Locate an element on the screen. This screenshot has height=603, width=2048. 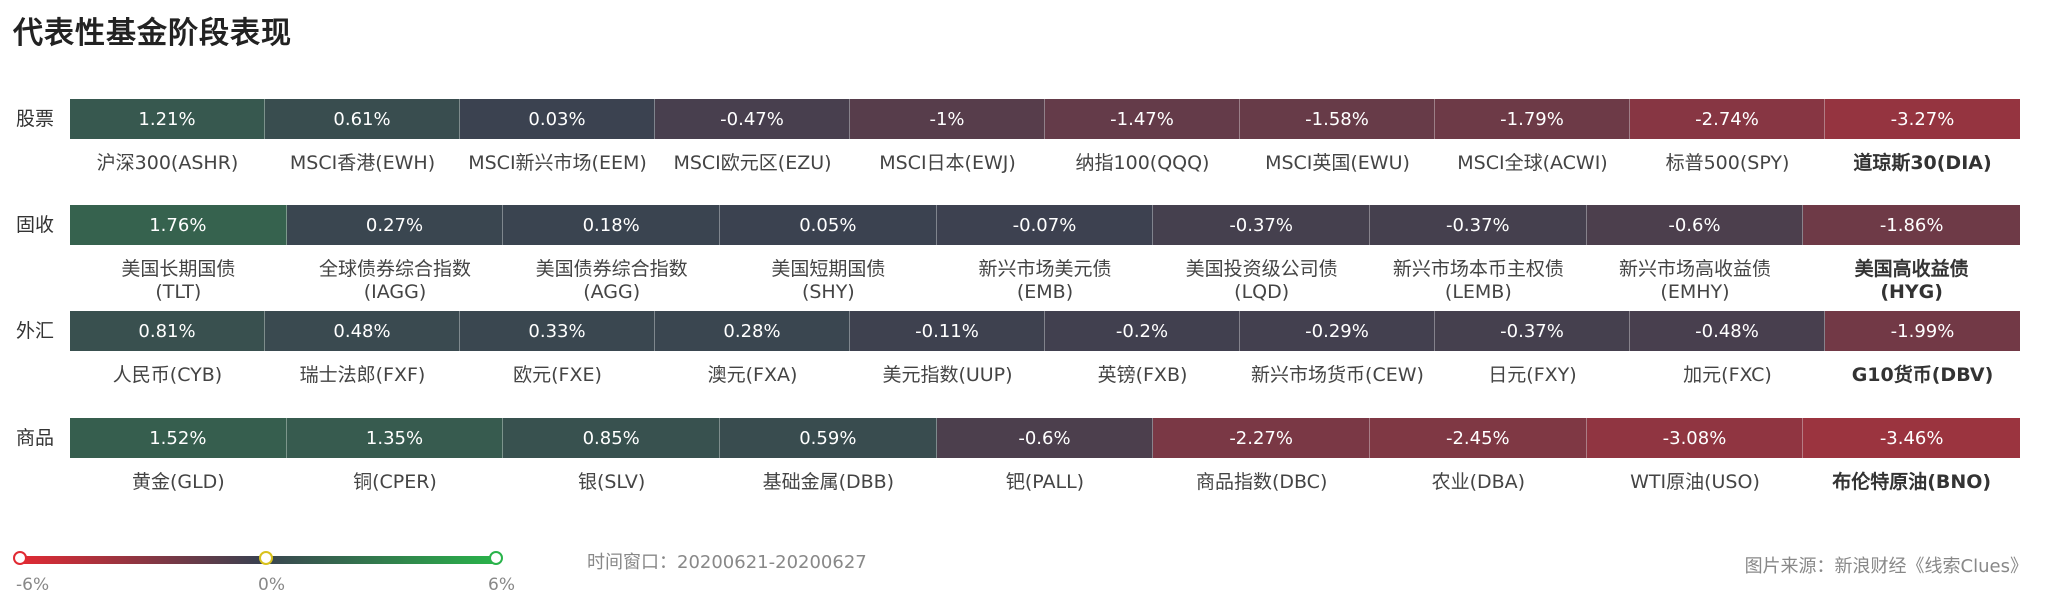
fund-name-label: 农业(DBA) is located at coordinates (1478, 482).